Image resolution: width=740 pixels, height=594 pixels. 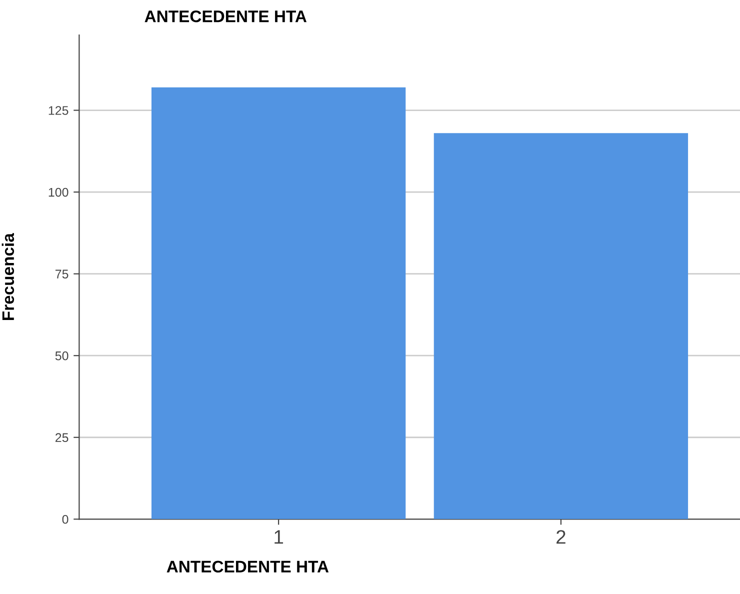 What do you see at coordinates (61, 355) in the screenshot?
I see `y-tick-label: 50` at bounding box center [61, 355].